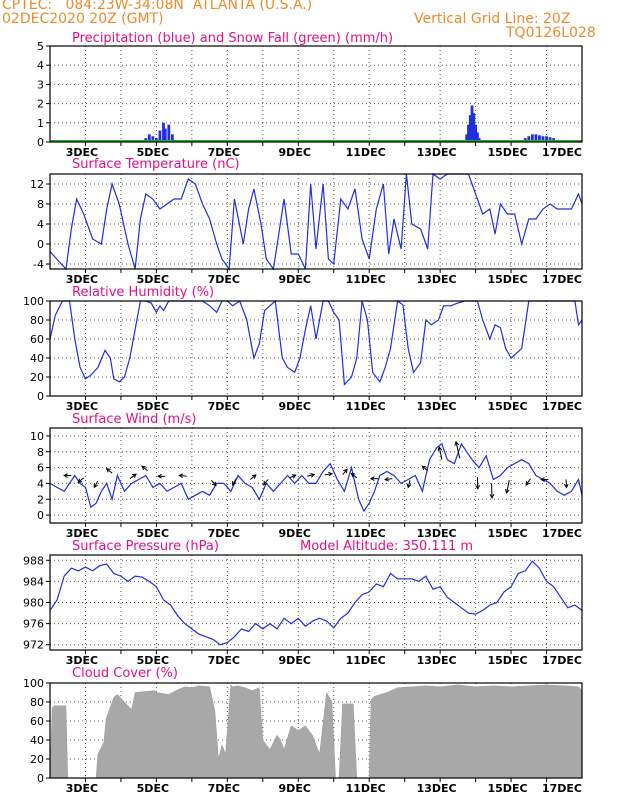 The image size is (618, 800). Describe the element at coordinates (37, 759) in the screenshot. I see `y-tick-label: 20` at that location.